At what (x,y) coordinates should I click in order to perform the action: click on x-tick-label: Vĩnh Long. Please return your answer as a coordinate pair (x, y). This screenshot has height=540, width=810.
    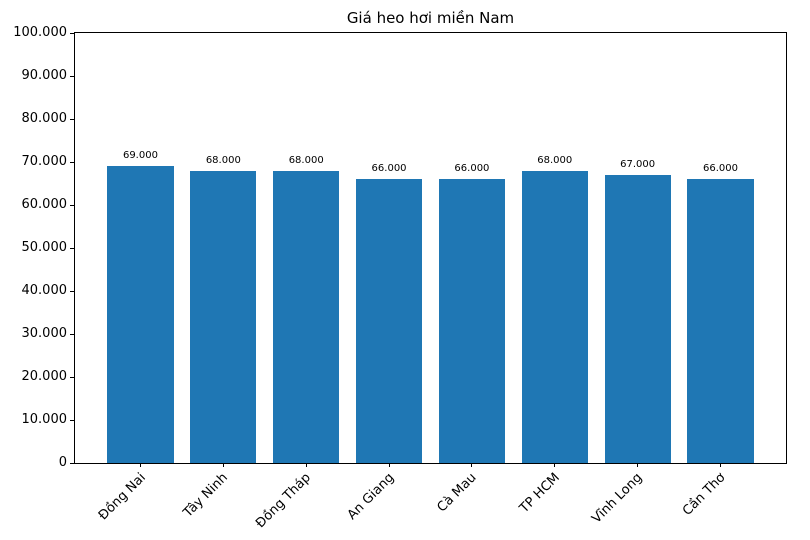
    Looking at the image, I should click on (617, 498).